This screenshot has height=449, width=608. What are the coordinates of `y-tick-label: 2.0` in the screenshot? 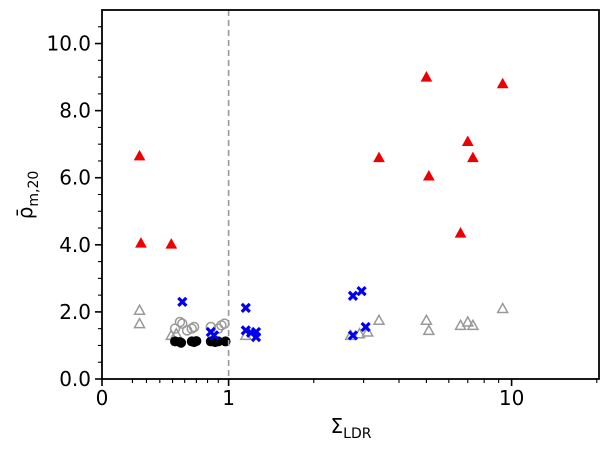 It's located at (75, 312).